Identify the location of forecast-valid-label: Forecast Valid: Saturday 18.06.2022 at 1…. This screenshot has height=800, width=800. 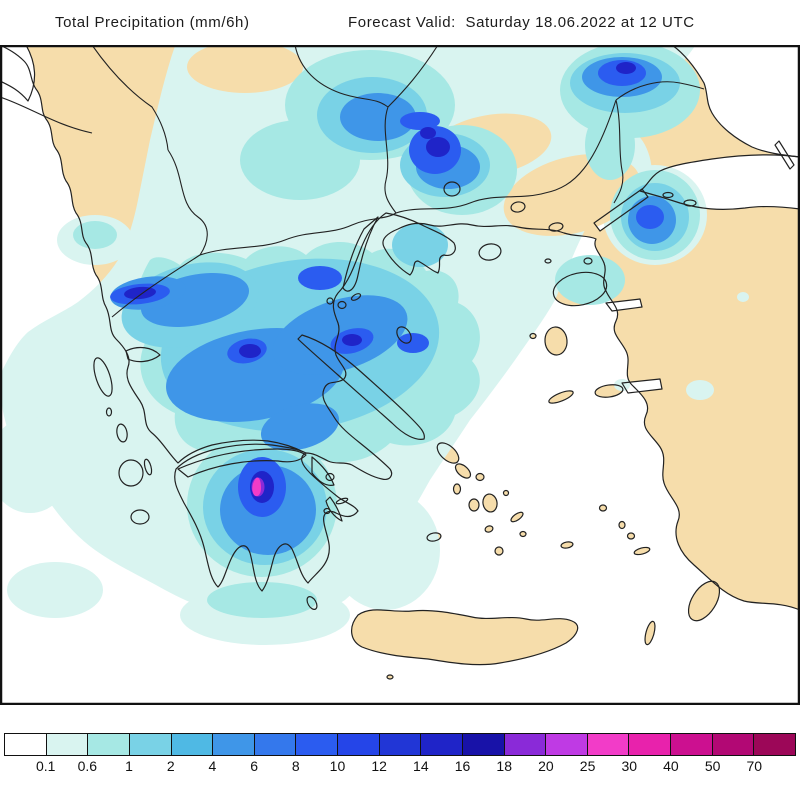
(521, 22).